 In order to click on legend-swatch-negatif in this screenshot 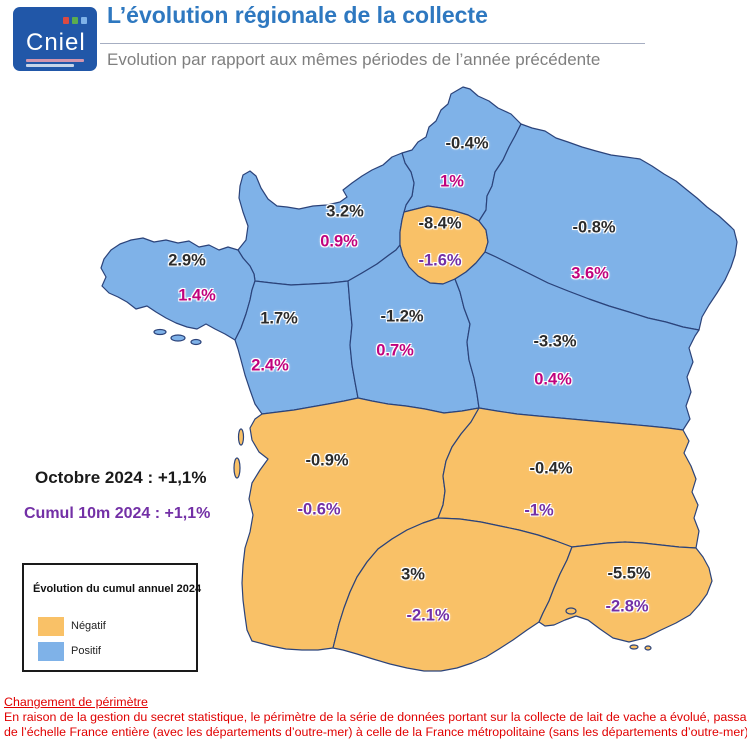, I will do `click(51, 626)`.